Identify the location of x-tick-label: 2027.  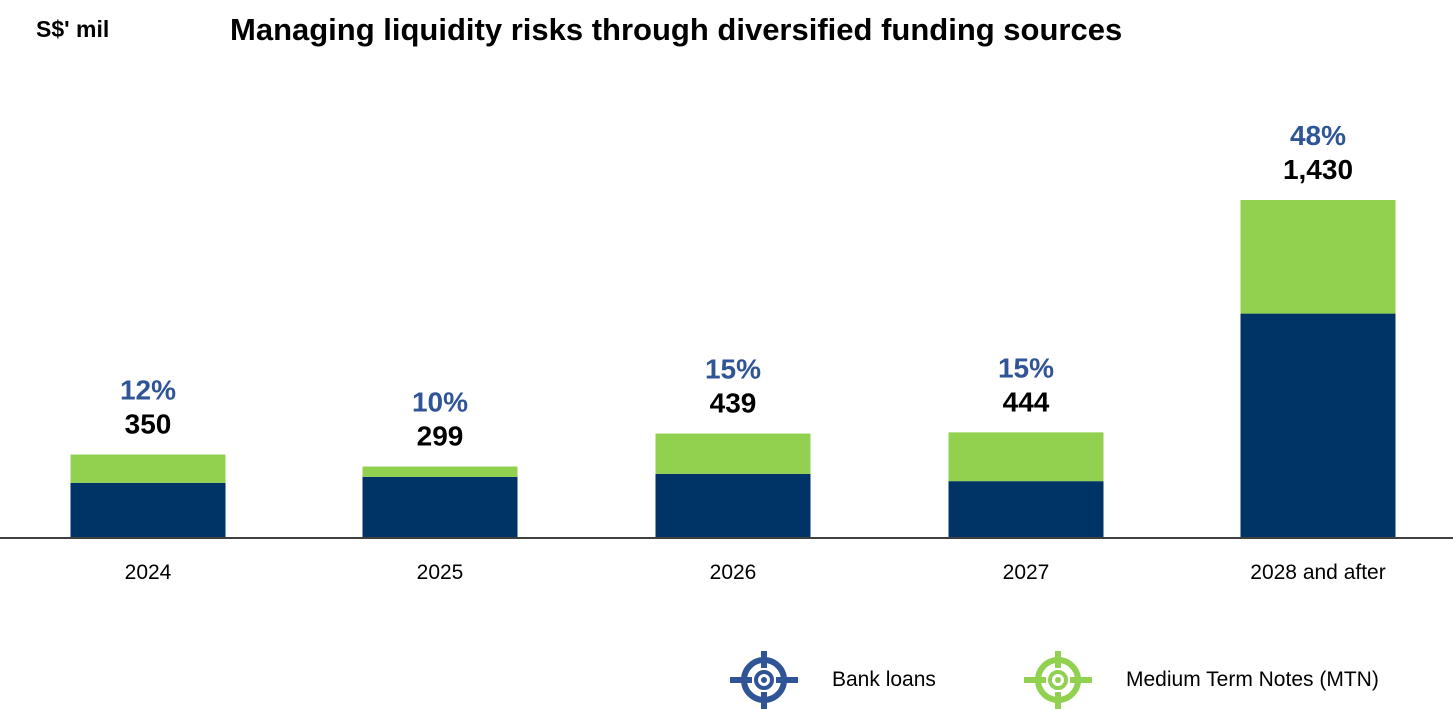
(1026, 572).